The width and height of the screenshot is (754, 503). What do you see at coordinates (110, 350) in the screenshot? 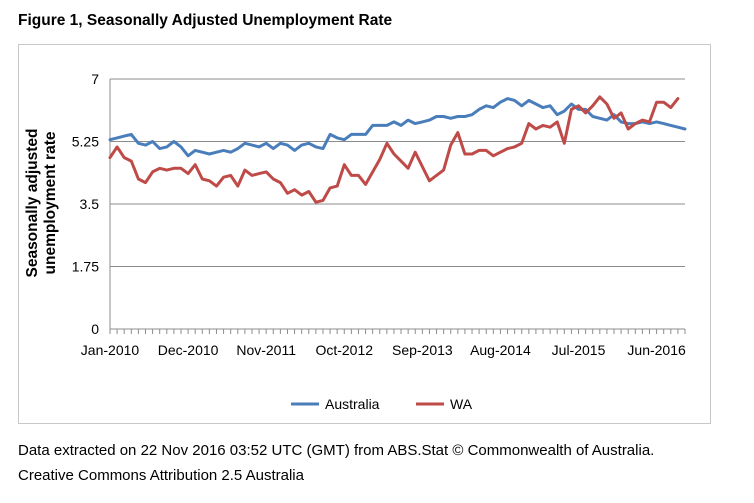
I see `x-tick-label: Jan-2010` at bounding box center [110, 350].